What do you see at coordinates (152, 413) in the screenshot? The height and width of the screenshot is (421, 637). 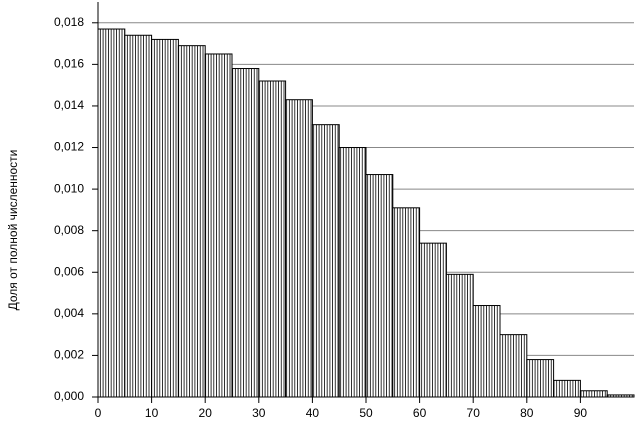 I see `x-tick-label: 10` at bounding box center [152, 413].